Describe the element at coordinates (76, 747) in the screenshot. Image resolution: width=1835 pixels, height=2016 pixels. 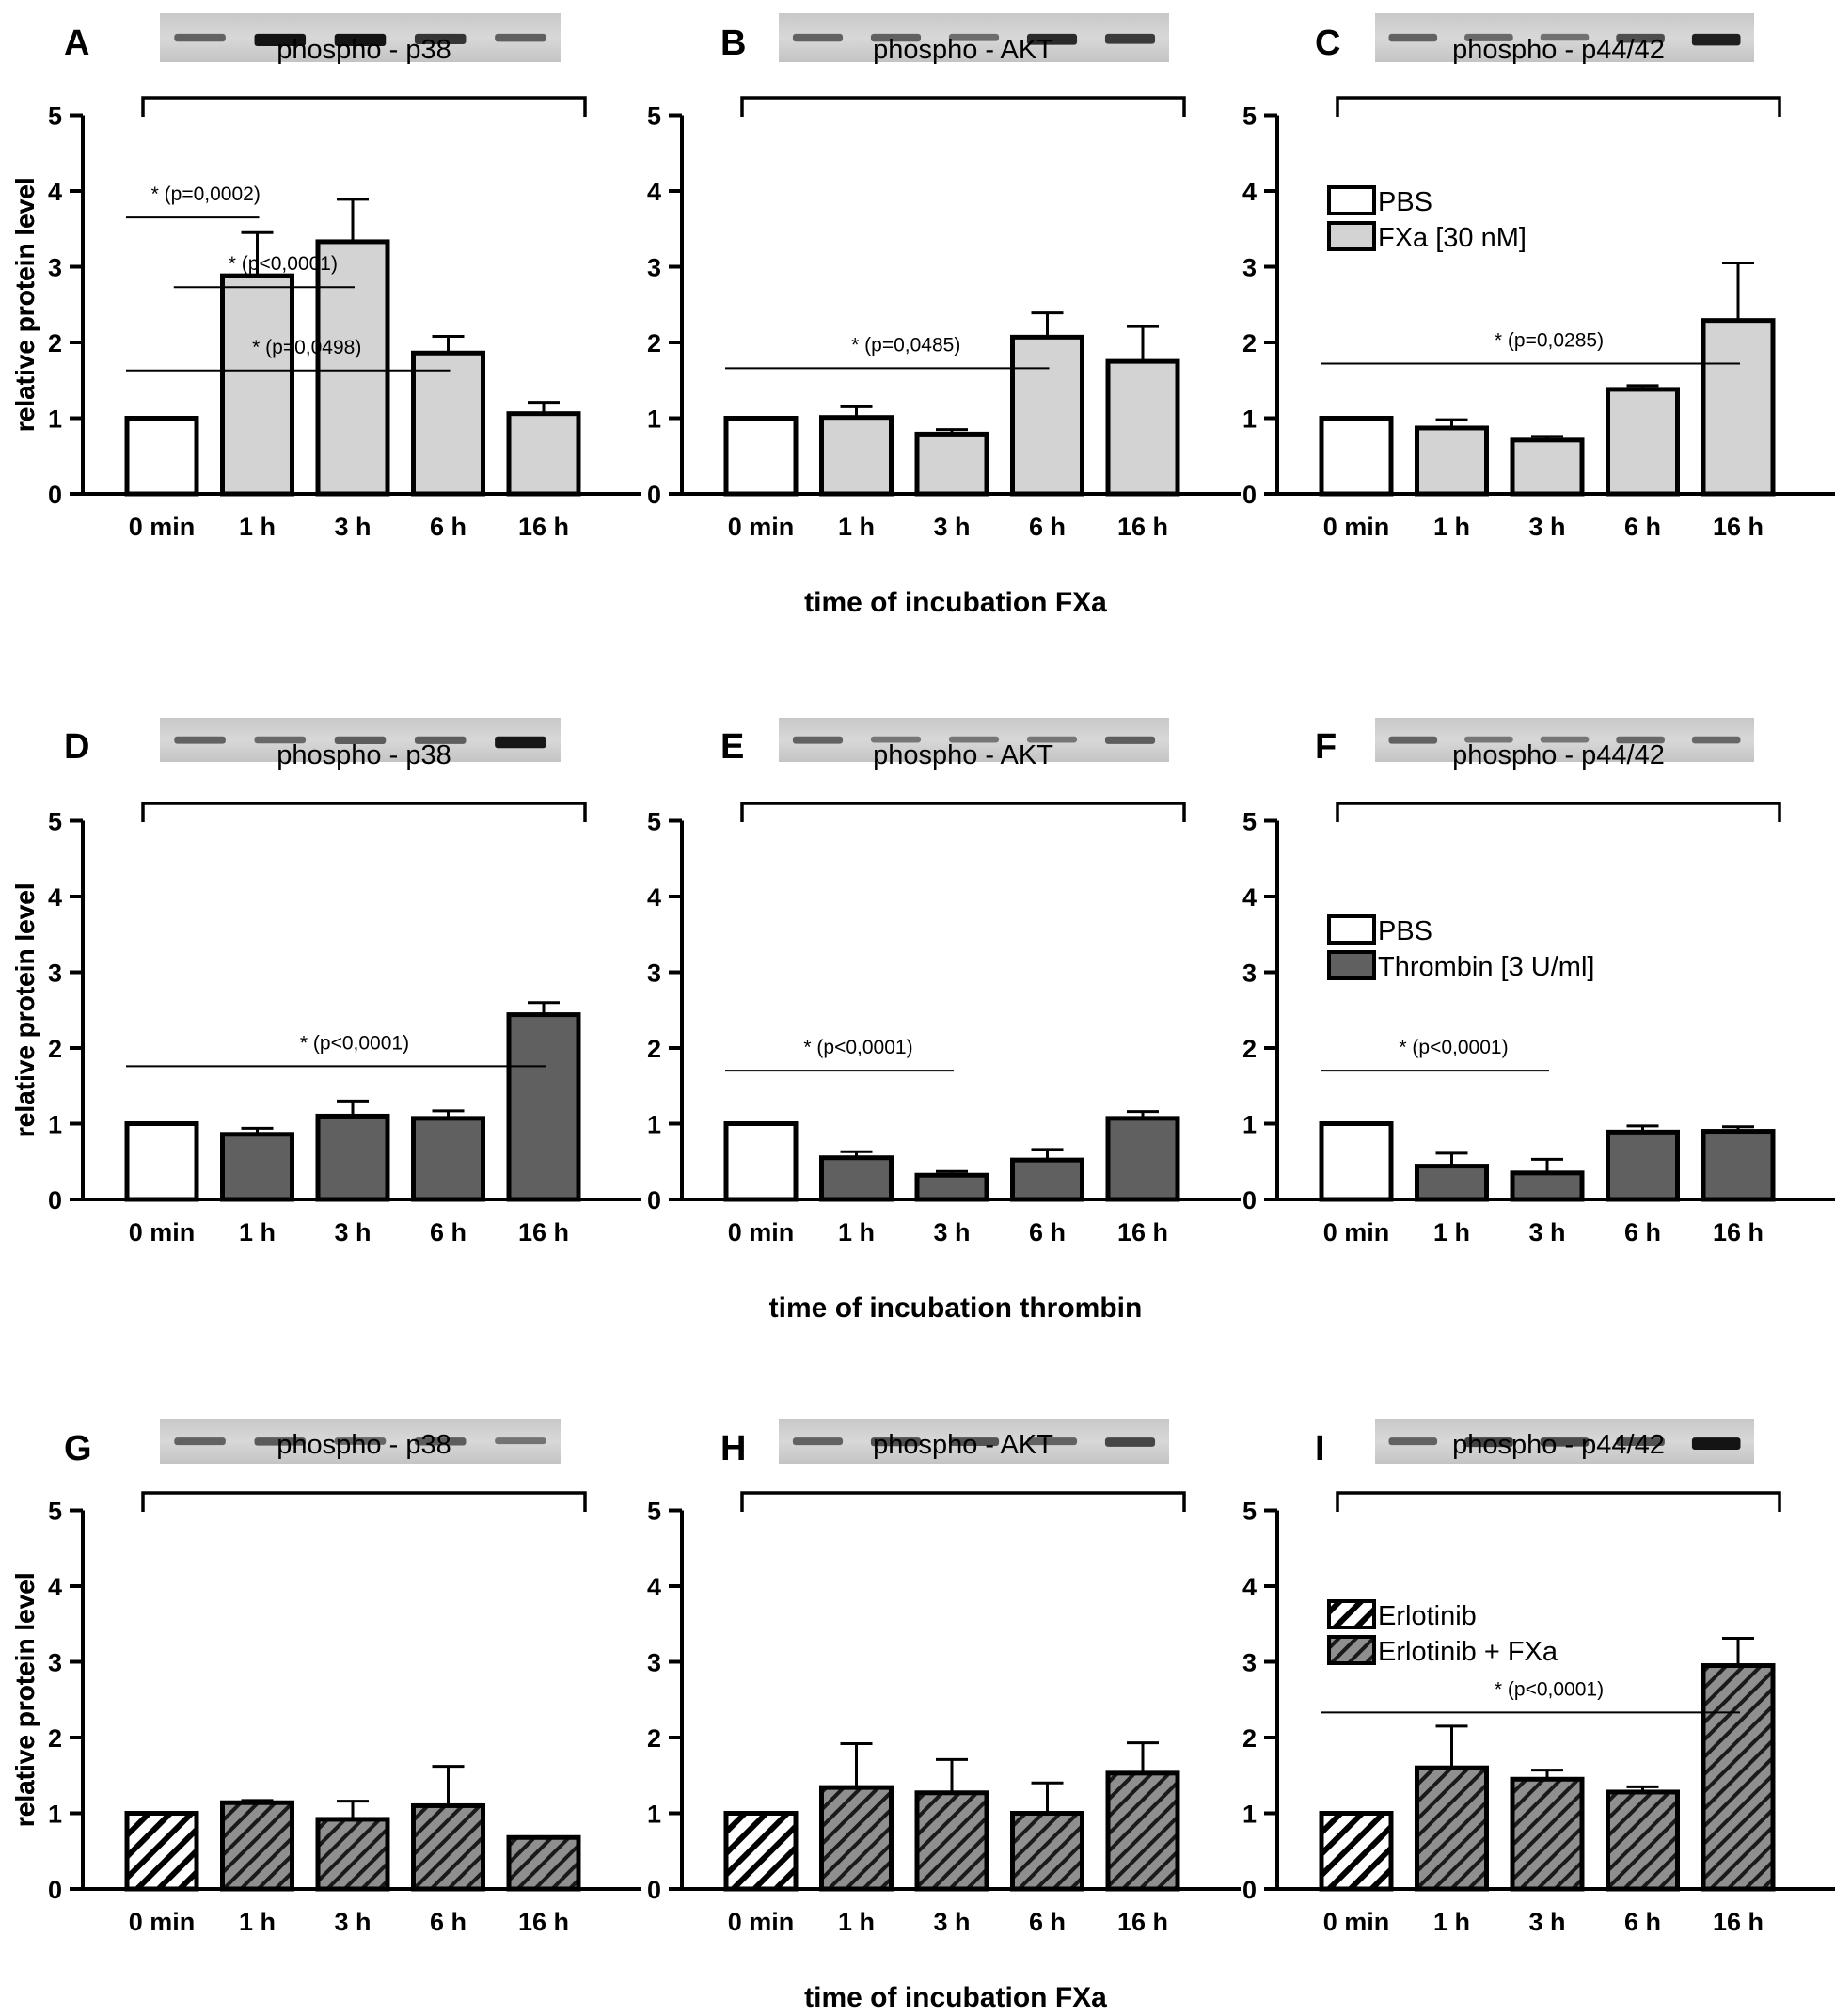
I see `panel-letter: D` at that location.